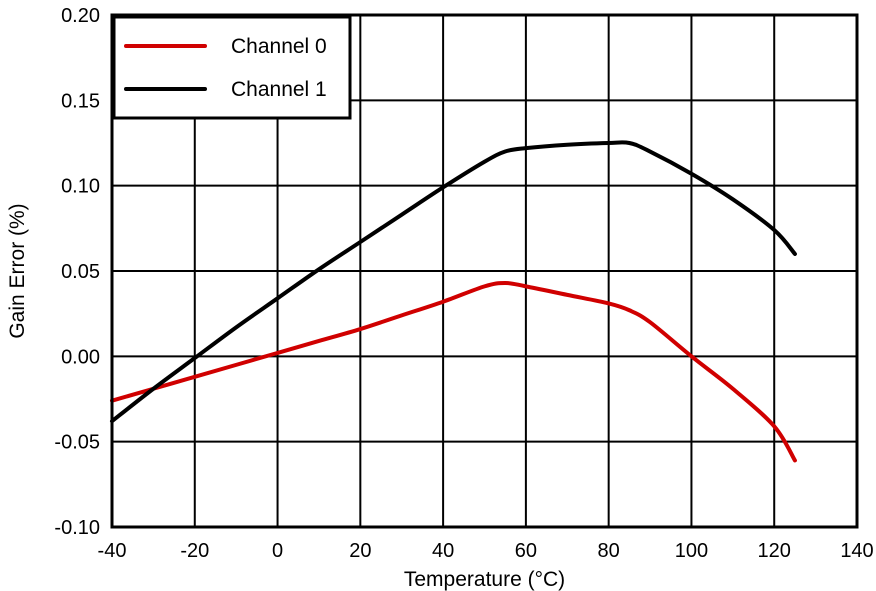 The image size is (876, 591). Describe the element at coordinates (443, 551) in the screenshot. I see `x-tick-label: 40` at that location.